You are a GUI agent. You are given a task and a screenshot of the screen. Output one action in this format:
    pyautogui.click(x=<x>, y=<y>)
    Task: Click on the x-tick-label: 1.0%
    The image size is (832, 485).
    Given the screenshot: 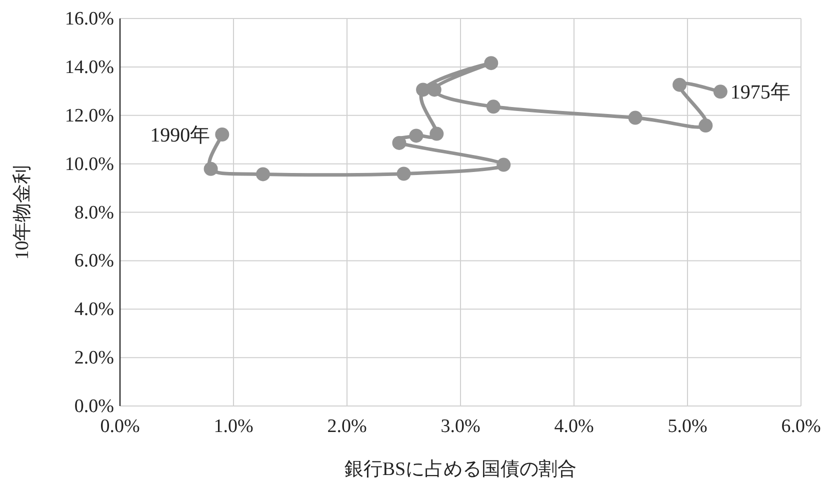 What is the action you would take?
    pyautogui.click(x=234, y=426)
    